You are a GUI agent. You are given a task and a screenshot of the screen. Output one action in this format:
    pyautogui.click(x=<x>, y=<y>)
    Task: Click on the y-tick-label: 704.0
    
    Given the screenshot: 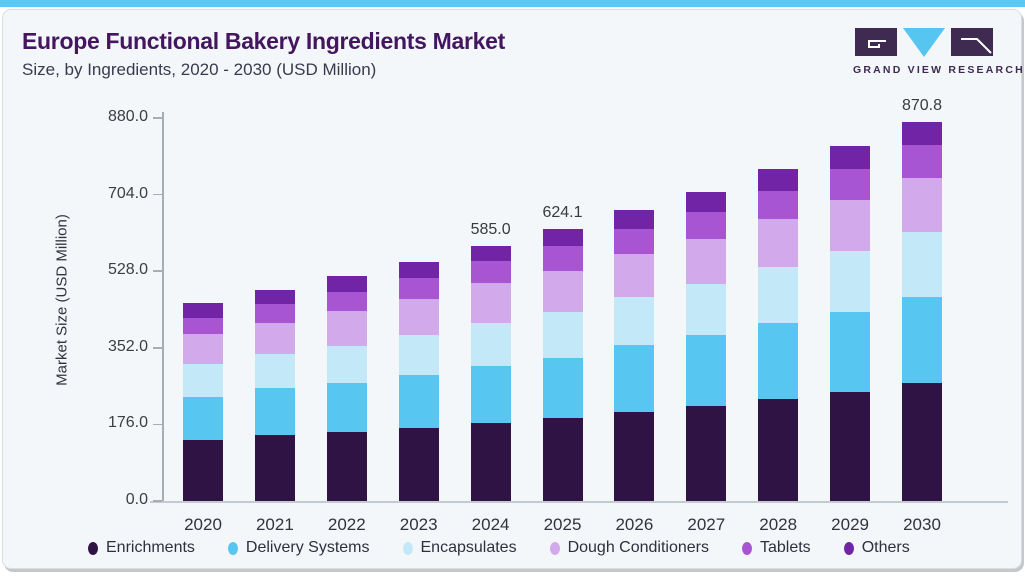 What is the action you would take?
    pyautogui.click(x=127, y=193)
    